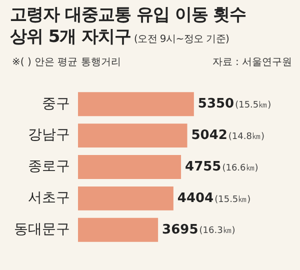 The width and height of the screenshot is (300, 270). What do you see at coordinates (49, 135) in the screenshot?
I see `y-tick-label: 강남구` at bounding box center [49, 135].